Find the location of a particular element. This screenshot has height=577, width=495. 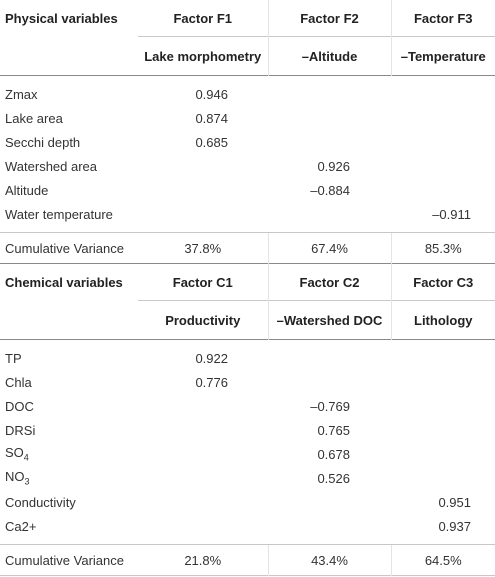

physical-factor3-heading: Factor F3 is located at coordinates (443, 18).